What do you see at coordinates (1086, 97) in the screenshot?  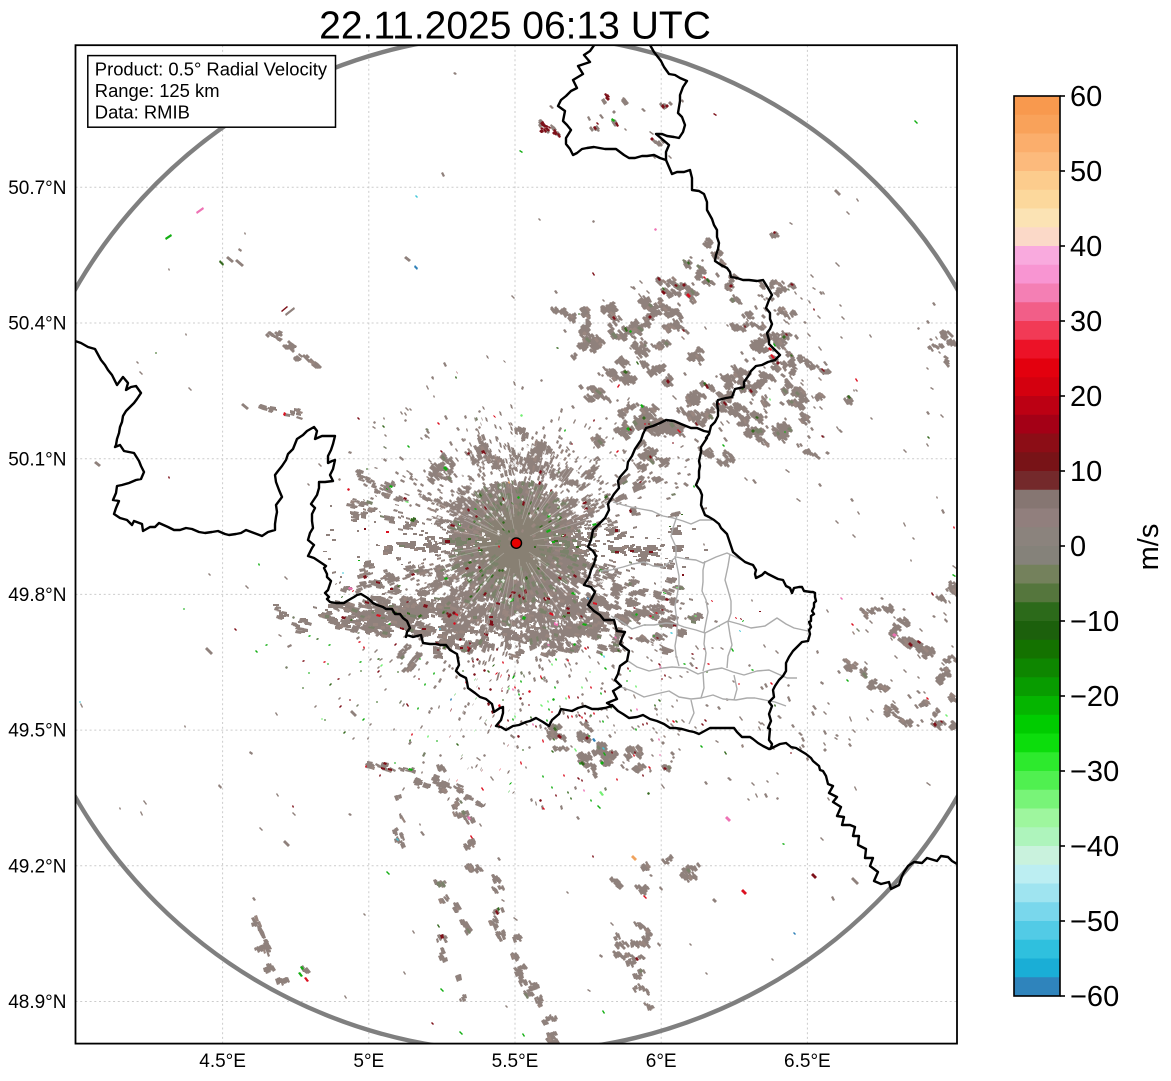 I see `svg-text: 60` at bounding box center [1086, 97].